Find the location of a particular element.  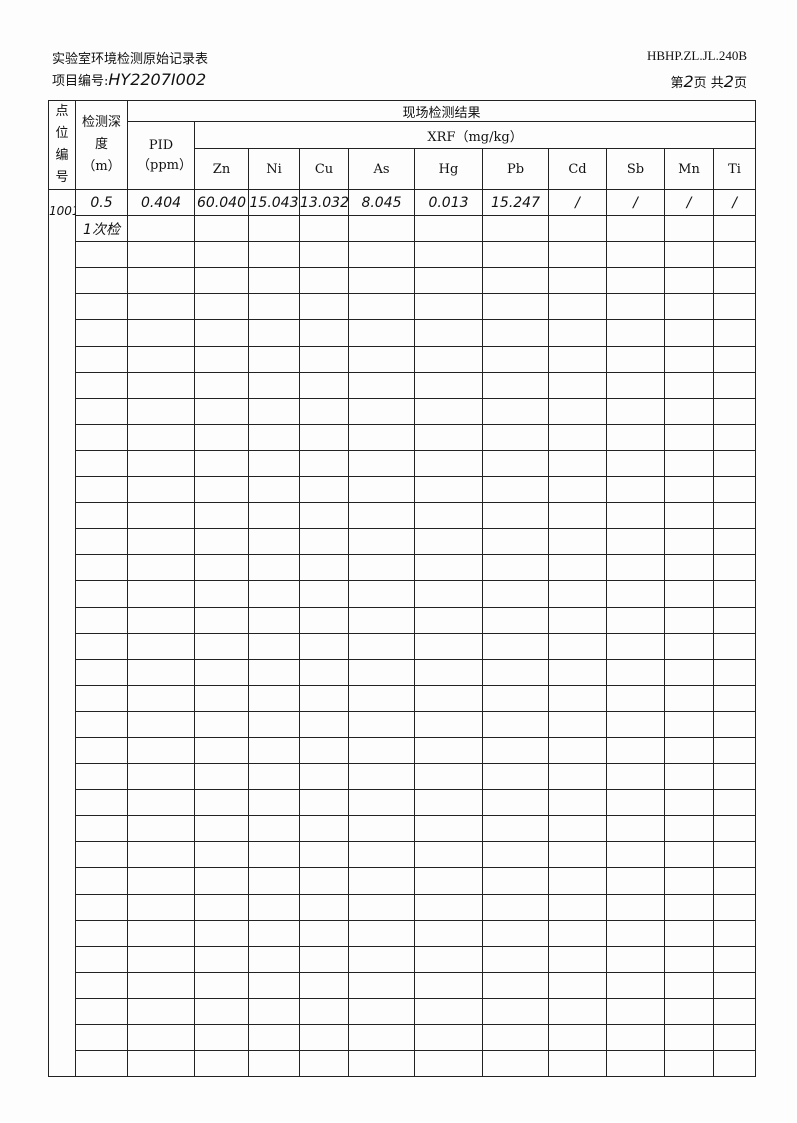

value-cell-cu: 13.032 is located at coordinates (324, 202).